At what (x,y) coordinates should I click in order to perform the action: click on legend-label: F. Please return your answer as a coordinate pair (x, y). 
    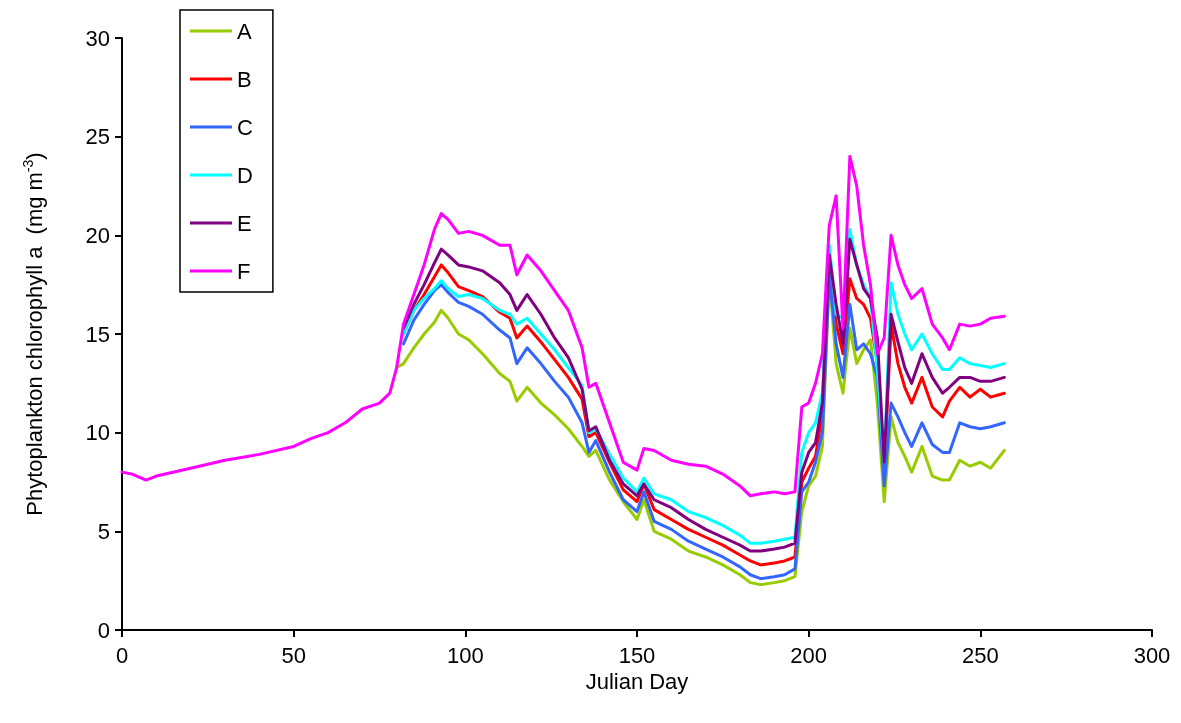
    Looking at the image, I should click on (244, 271).